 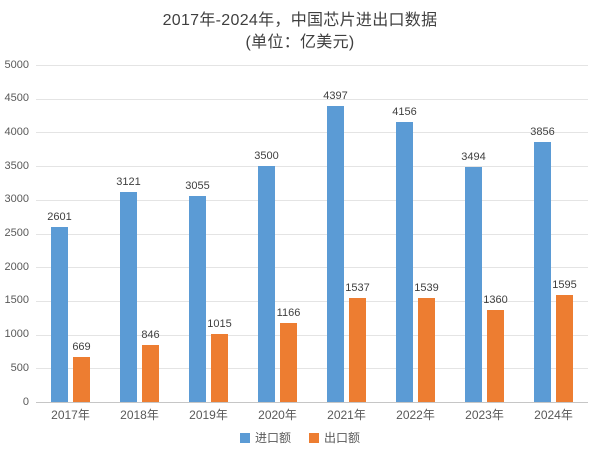 What do you see at coordinates (473, 156) in the screenshot?
I see `bar-value-label: 3494` at bounding box center [473, 156].